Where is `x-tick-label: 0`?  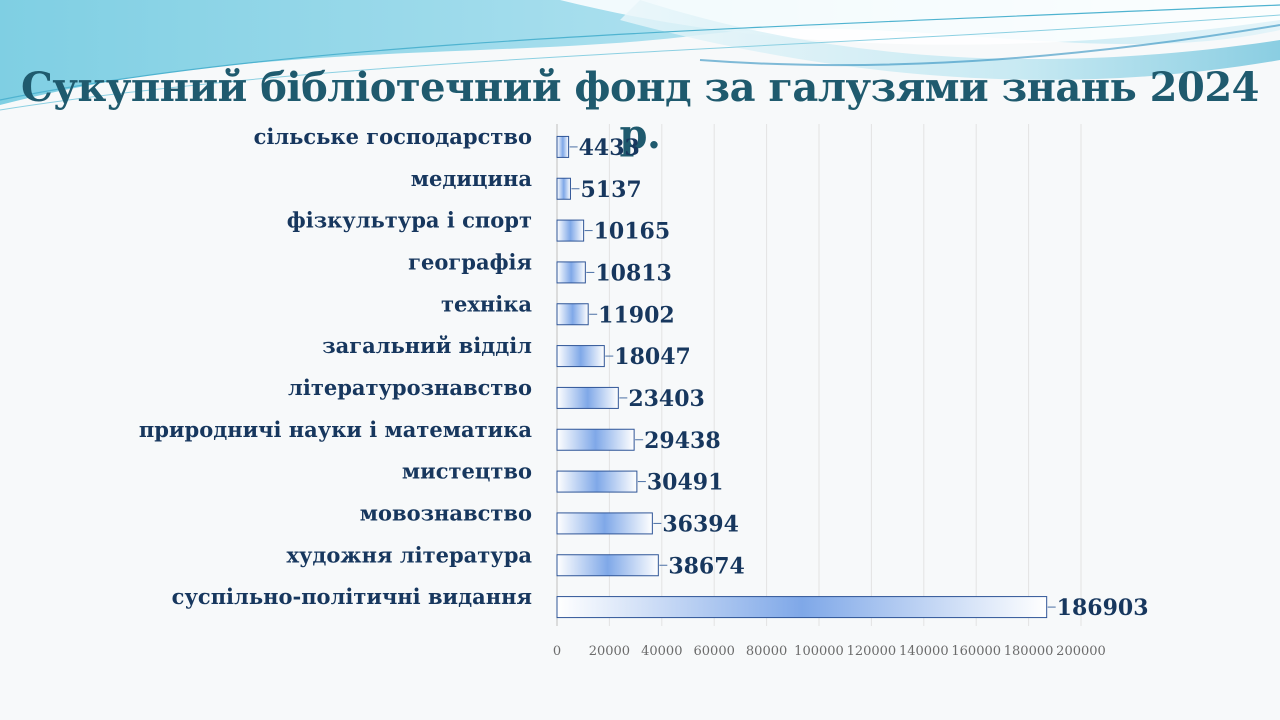
x-tick-label: 0 is located at coordinates (557, 651).